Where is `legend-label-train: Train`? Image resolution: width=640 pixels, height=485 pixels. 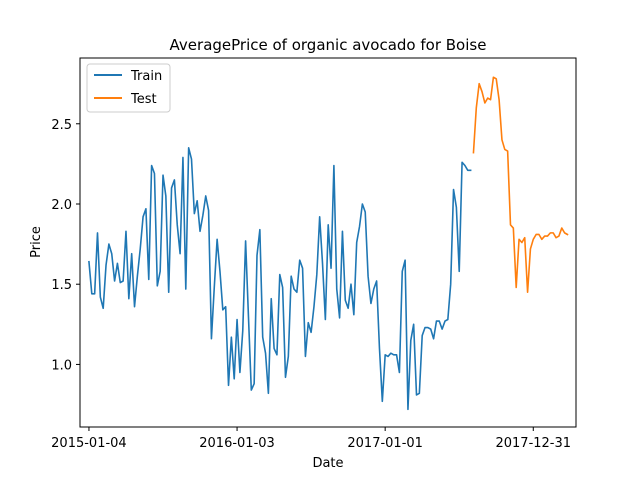 legend-label-train: Train is located at coordinates (146, 76).